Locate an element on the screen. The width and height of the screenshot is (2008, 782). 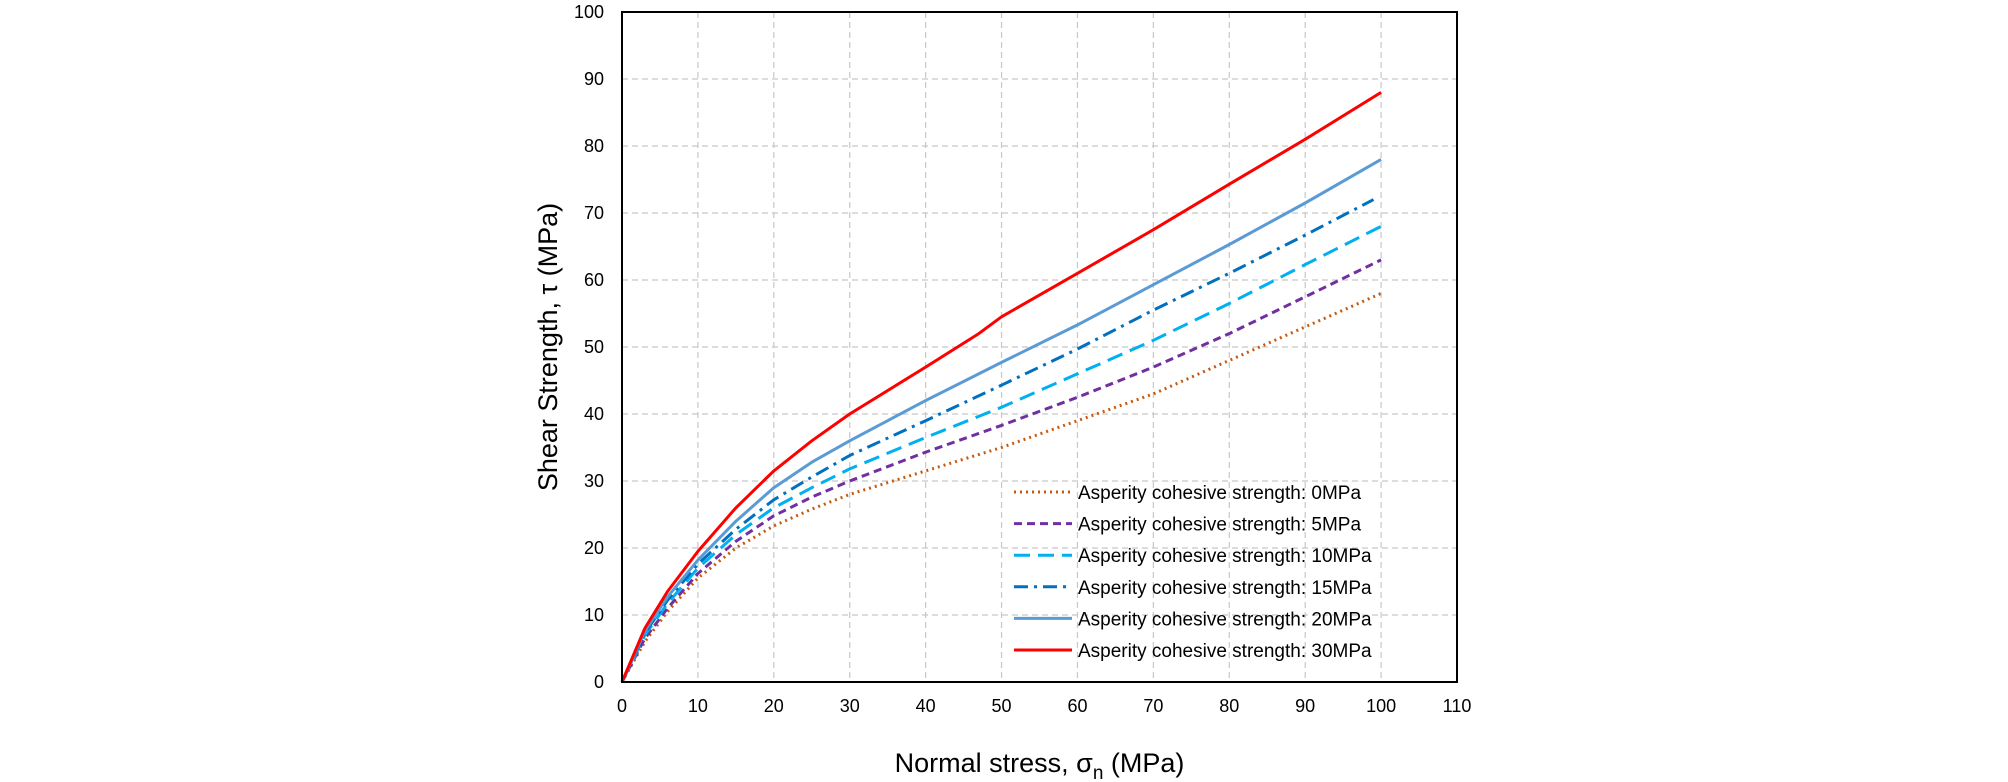
x-tick-label-100: 100 is located at coordinates (1381, 706).